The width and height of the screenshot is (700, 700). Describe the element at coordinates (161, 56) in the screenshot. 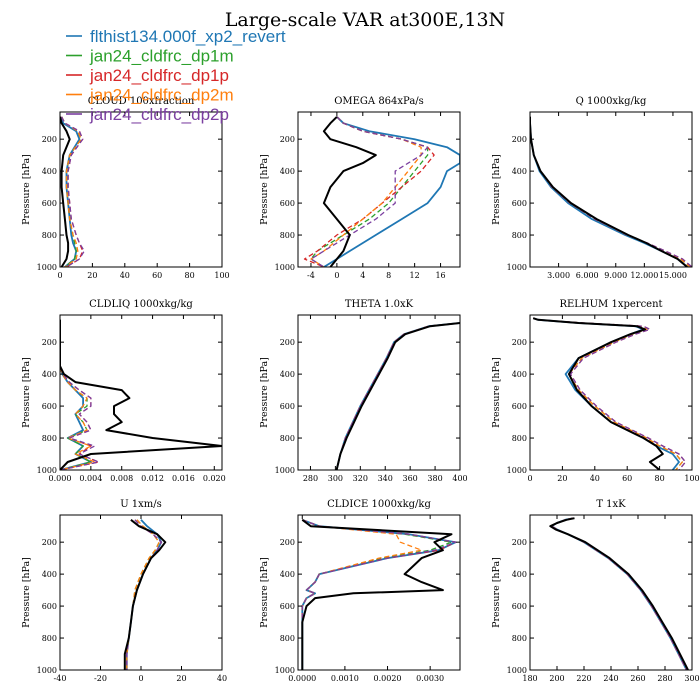

I see `legend-label: jan24_cldfrc_dp1m` at that location.